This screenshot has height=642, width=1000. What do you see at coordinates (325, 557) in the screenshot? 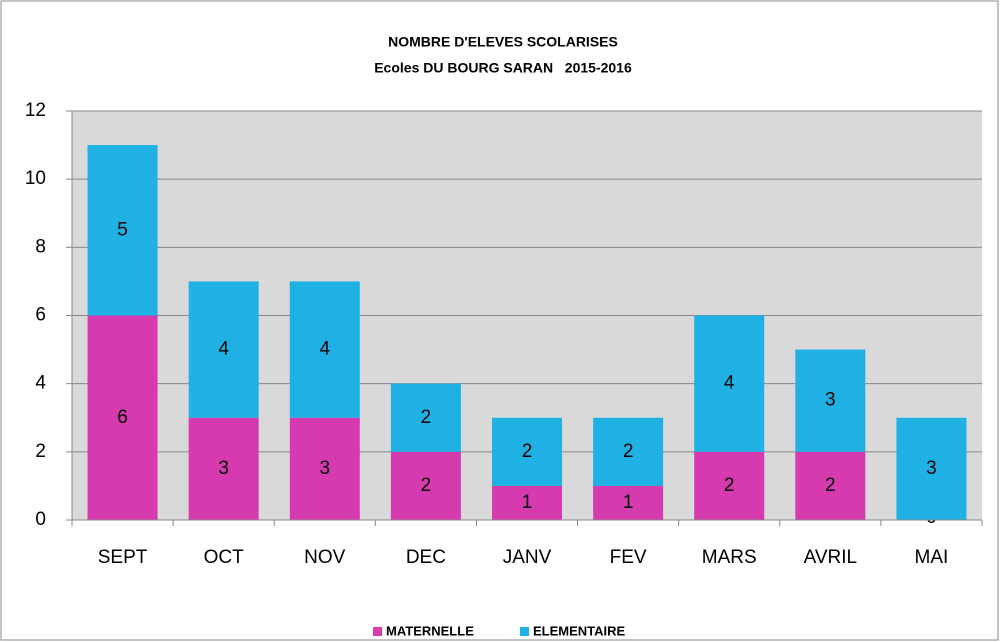
I see `x-tick-label: NOV` at bounding box center [325, 557].